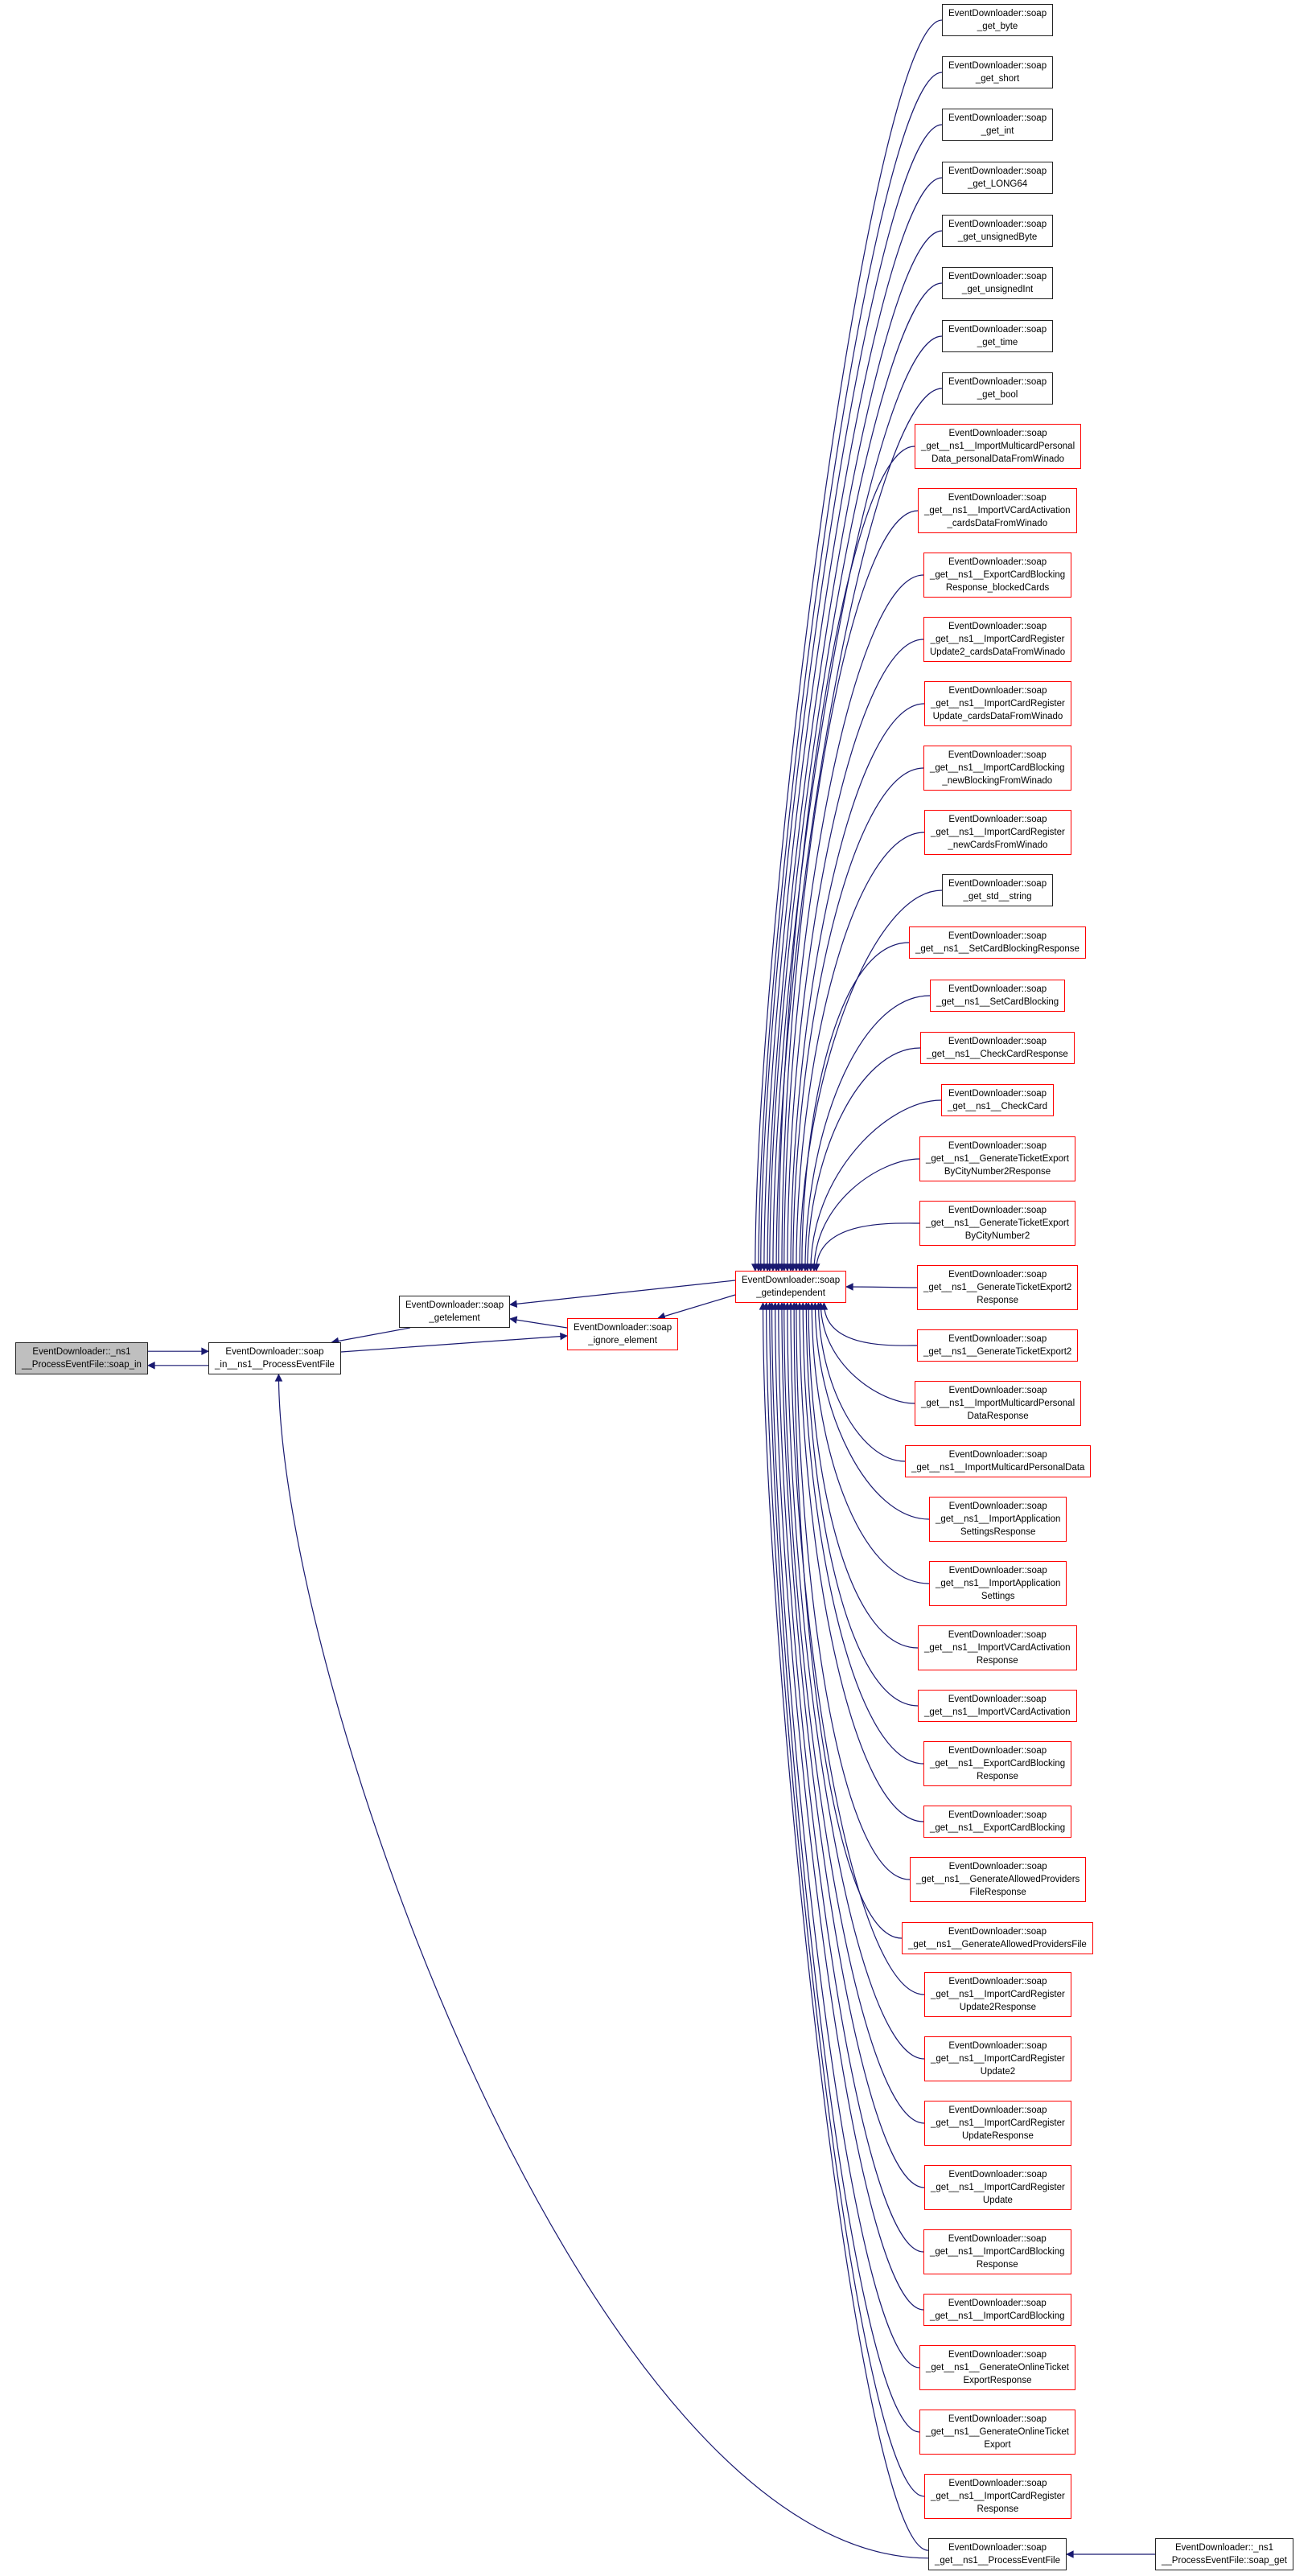  Describe the element at coordinates (998, 72) in the screenshot. I see `graph-node-r2: EventDownloader::soap _get_short` at that location.